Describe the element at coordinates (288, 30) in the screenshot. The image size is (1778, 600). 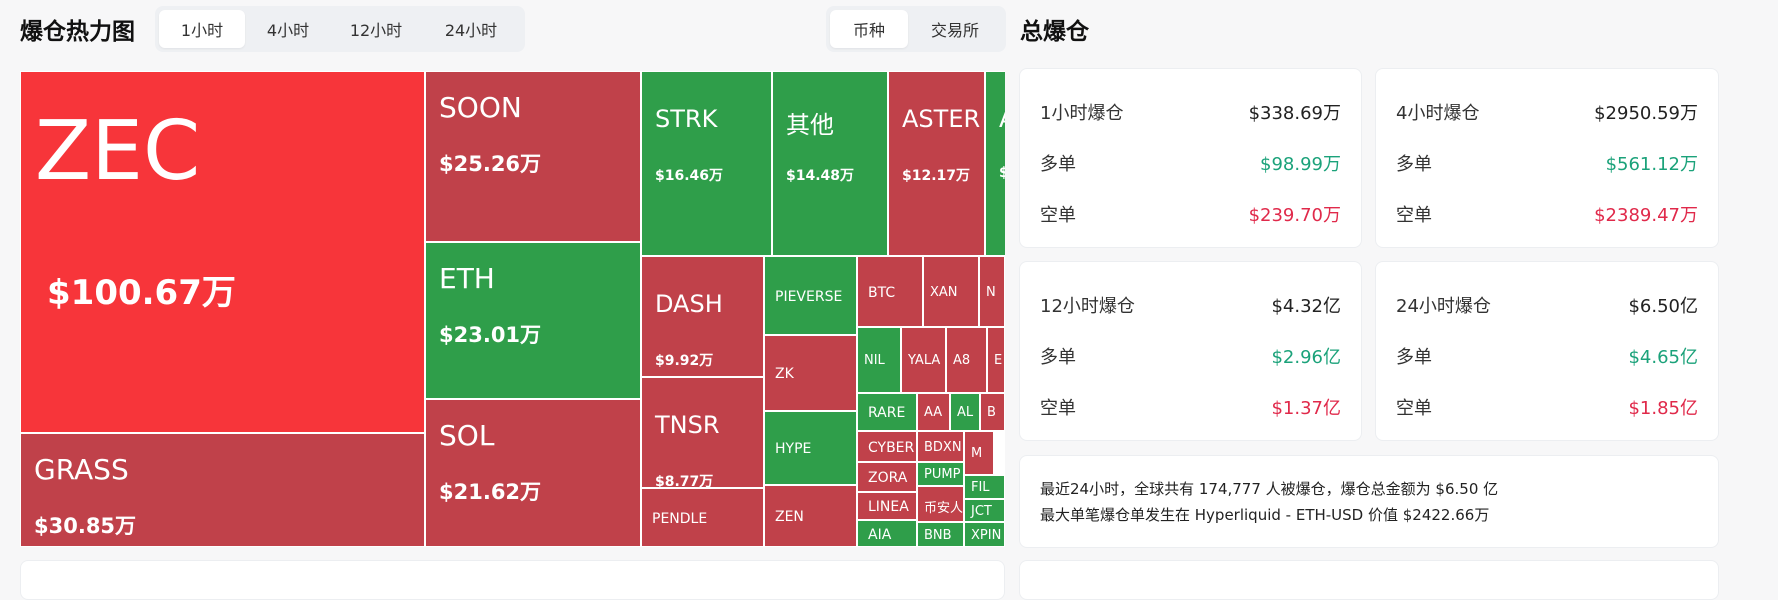
I see `tab-4h: 4小时` at that location.